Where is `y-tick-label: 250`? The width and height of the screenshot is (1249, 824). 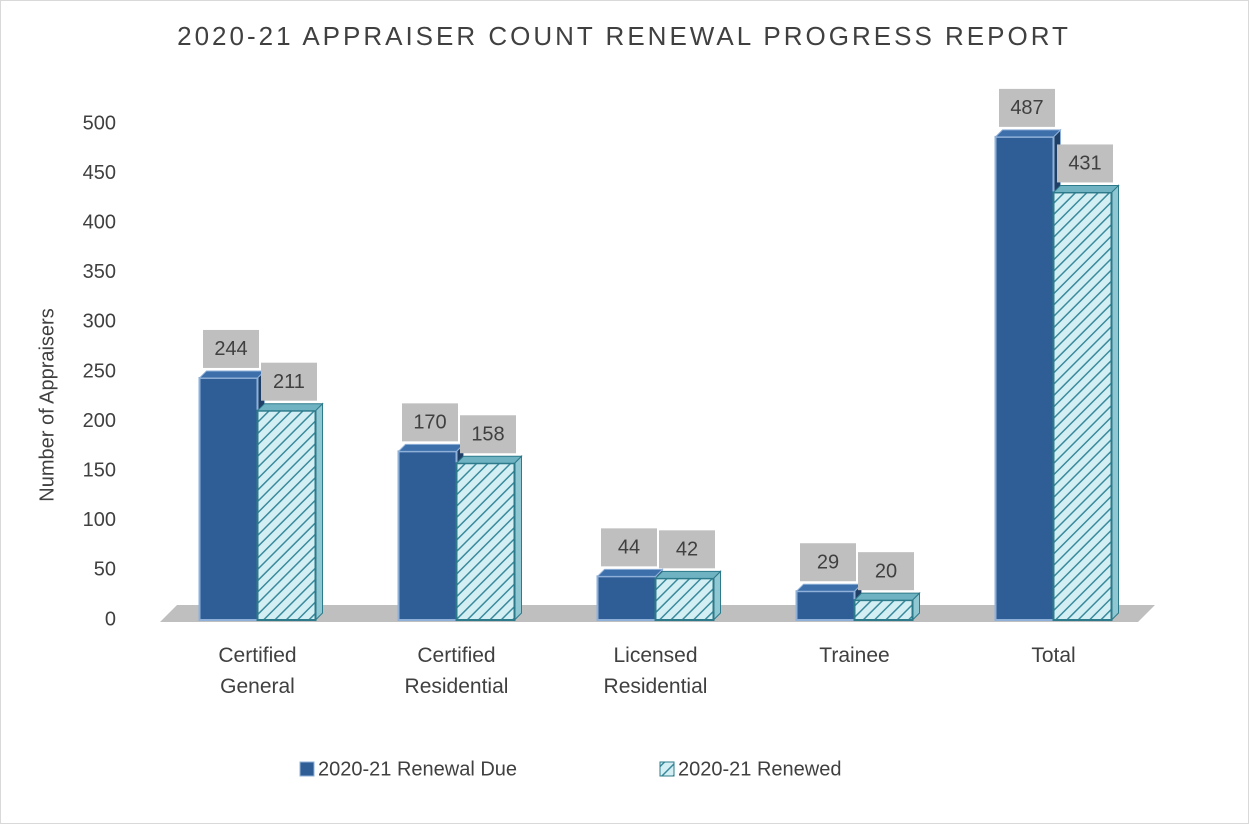
y-tick-label: 250 is located at coordinates (99, 371).